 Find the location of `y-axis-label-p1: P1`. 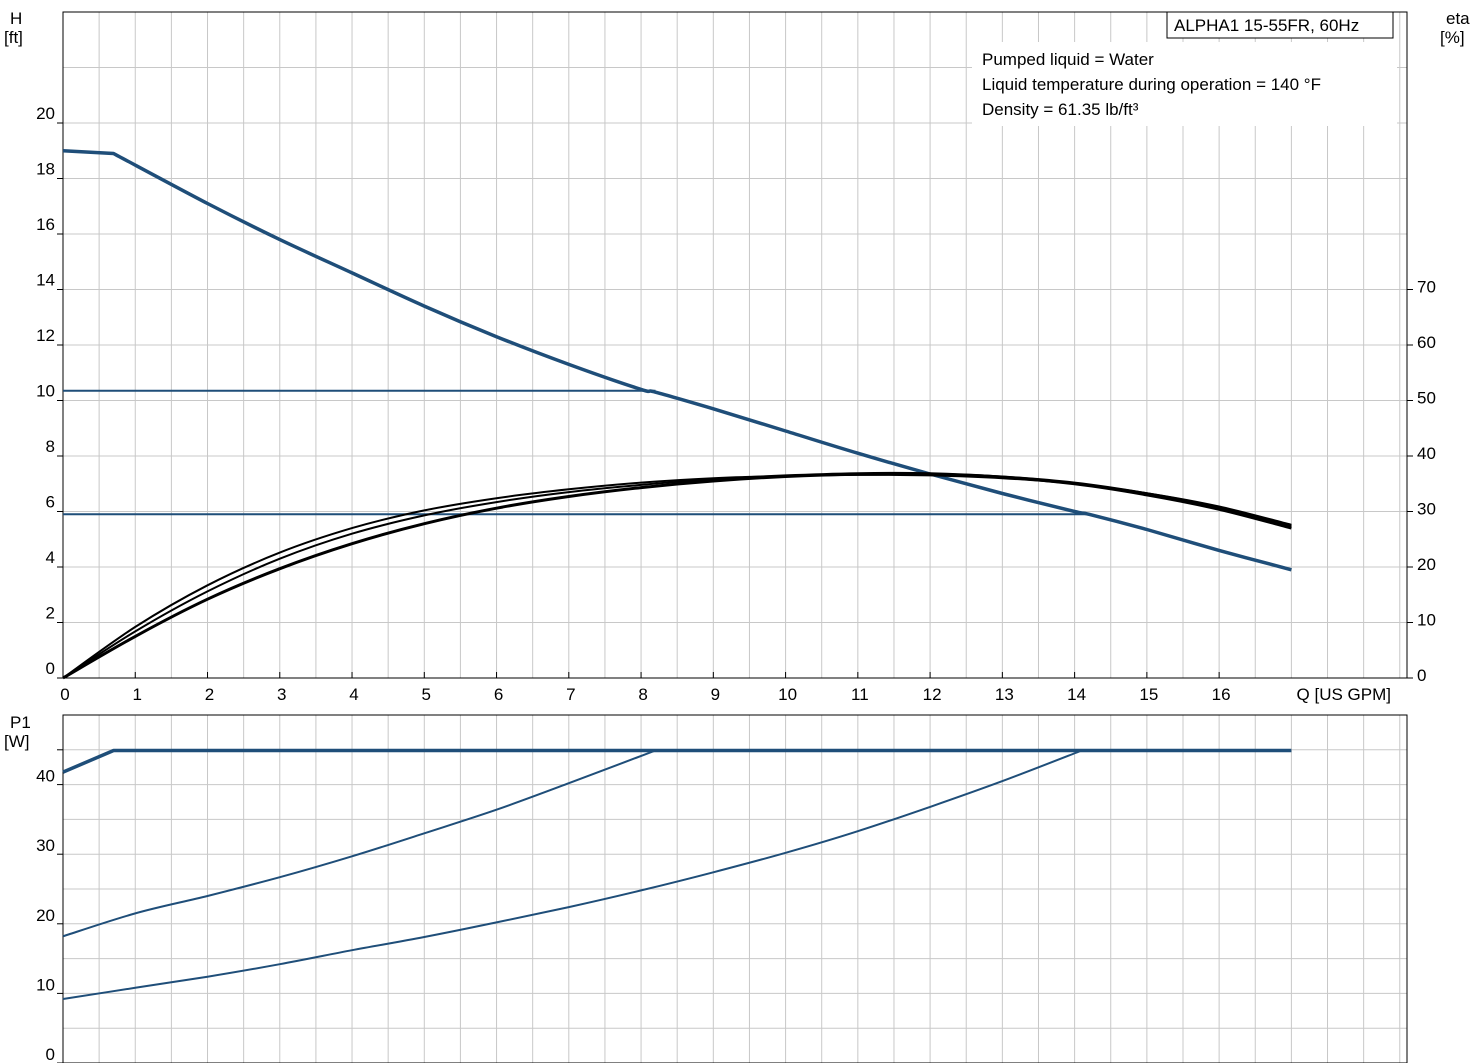

y-axis-label-p1: P1 is located at coordinates (20, 722).